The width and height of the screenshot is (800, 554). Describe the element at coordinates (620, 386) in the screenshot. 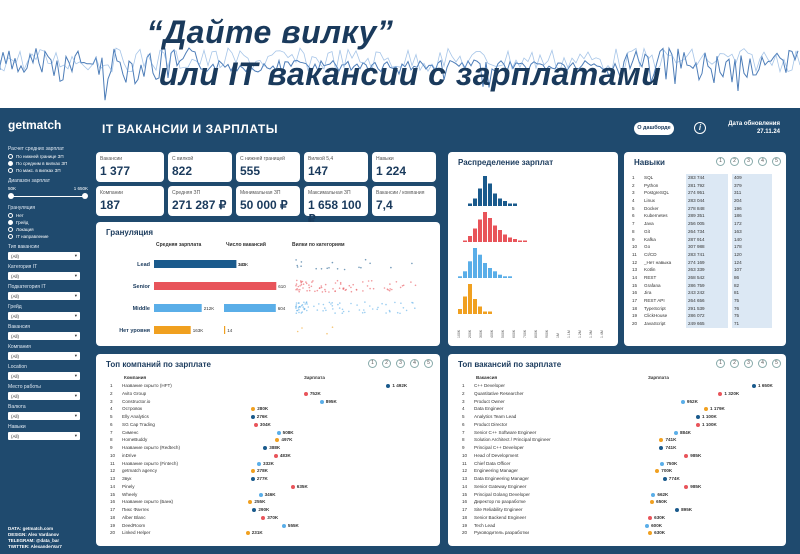

I see `table-row: 1 C++ Developer 1 650K` at that location.